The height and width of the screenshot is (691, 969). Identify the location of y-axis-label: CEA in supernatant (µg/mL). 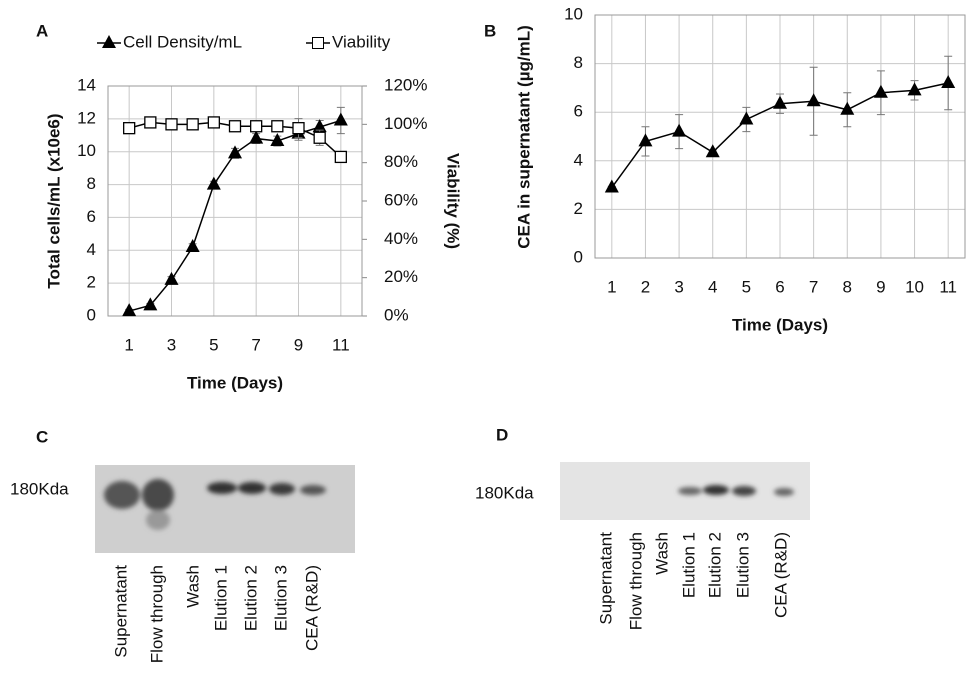
(523, 137).